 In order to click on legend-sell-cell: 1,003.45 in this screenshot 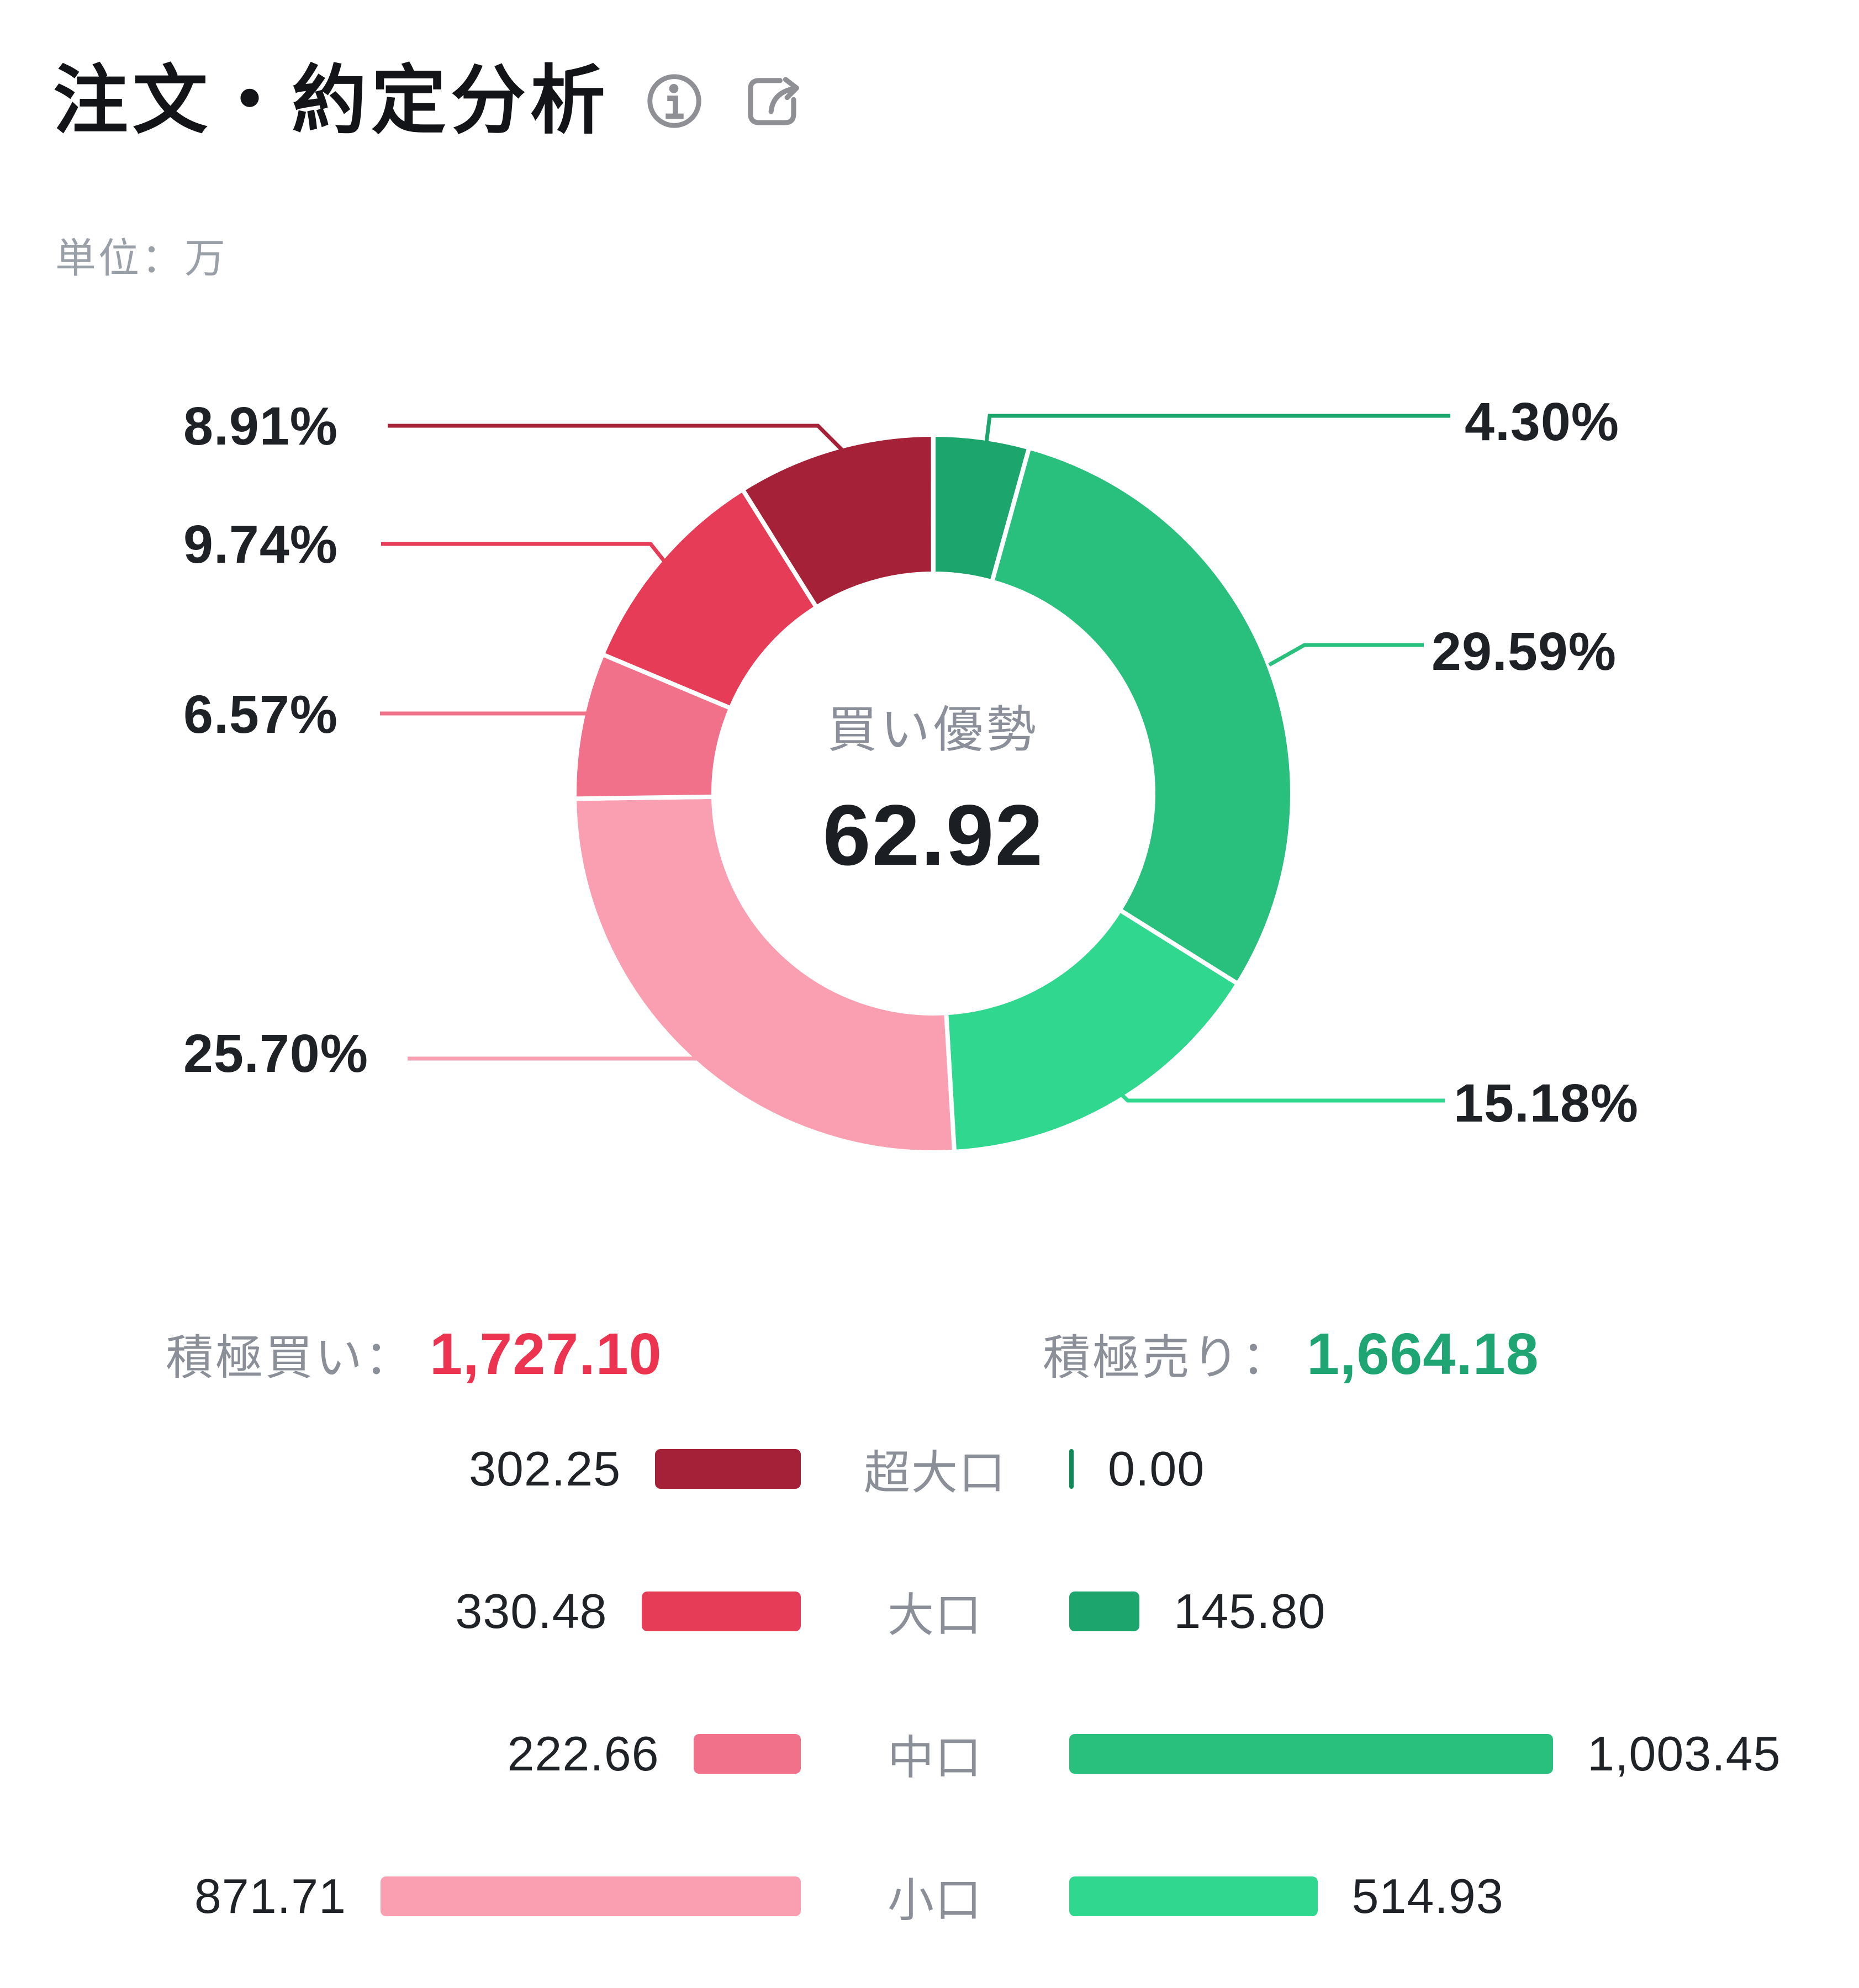, I will do `click(1425, 1754)`.